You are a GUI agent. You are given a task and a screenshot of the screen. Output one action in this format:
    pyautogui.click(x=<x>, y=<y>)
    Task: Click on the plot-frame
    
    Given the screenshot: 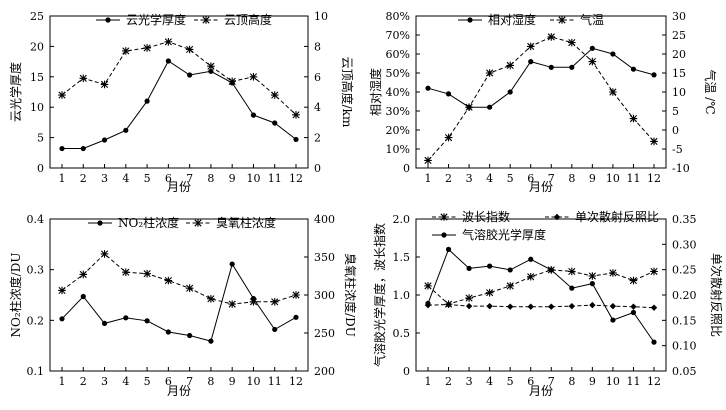 What is the action you would take?
    pyautogui.click(x=541, y=92)
    